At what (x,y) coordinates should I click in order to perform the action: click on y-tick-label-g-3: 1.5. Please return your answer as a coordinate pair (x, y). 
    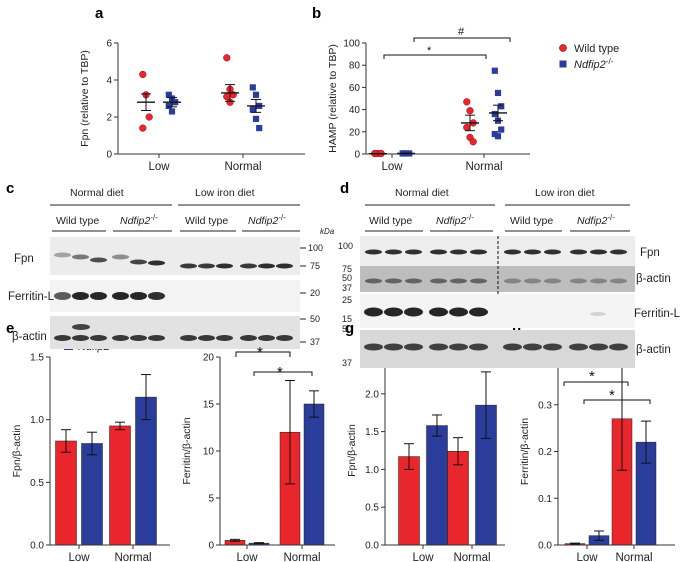
    Looking at the image, I should click on (372, 432).